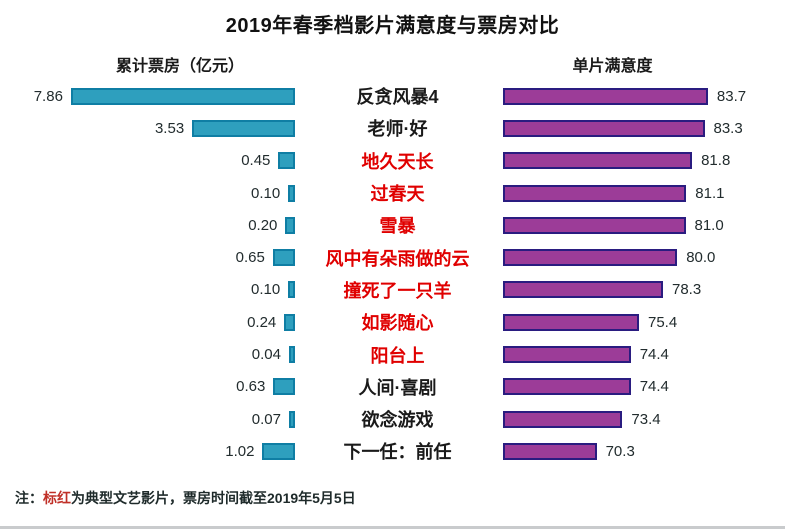 This screenshot has width=785, height=529. What do you see at coordinates (640, 451) in the screenshot?
I see `satisfaction-cell: 70.3` at bounding box center [640, 451].